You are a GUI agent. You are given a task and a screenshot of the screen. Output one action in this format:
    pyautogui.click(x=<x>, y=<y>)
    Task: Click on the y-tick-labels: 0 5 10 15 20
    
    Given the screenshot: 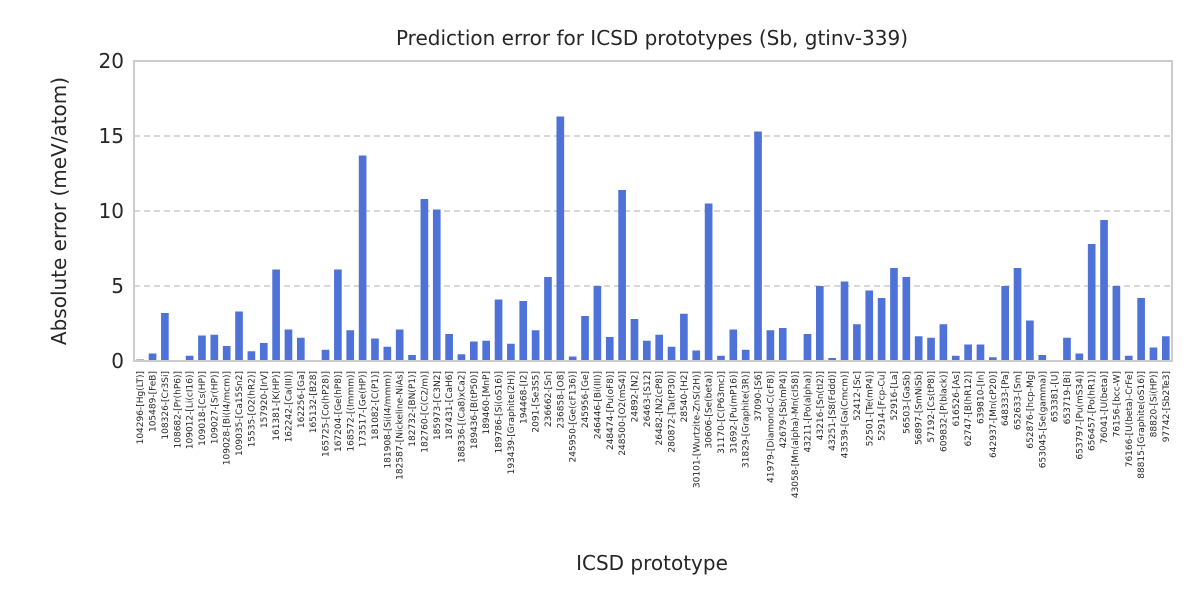 What is the action you would take?
    pyautogui.click(x=111, y=211)
    